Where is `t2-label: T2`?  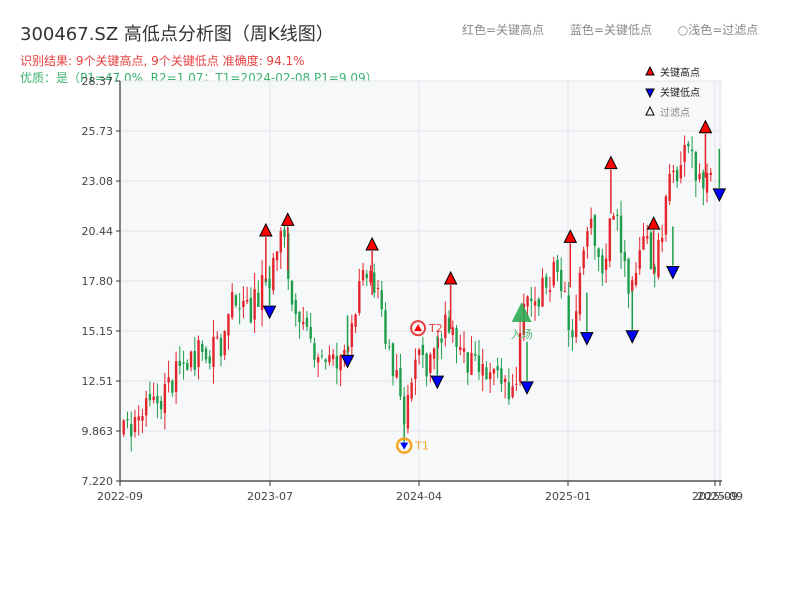
t2-label: T2 is located at coordinates (435, 328).